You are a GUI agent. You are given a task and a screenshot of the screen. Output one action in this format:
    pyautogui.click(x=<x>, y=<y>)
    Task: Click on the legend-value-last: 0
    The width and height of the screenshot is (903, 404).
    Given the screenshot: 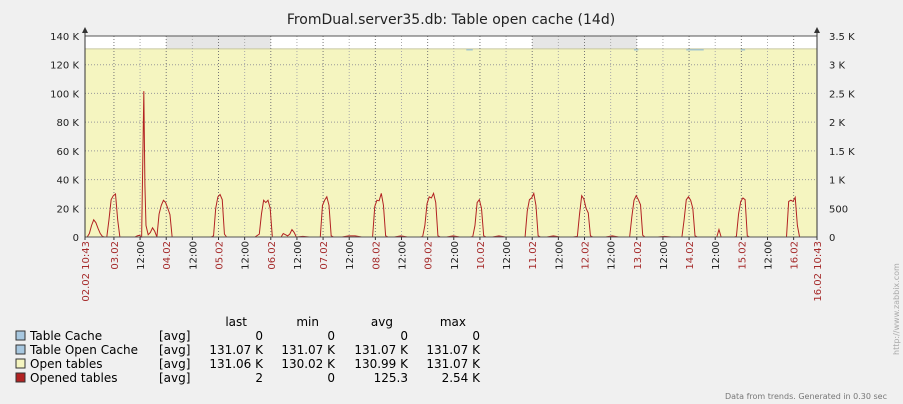 What is the action you would take?
    pyautogui.click(x=259, y=336)
    